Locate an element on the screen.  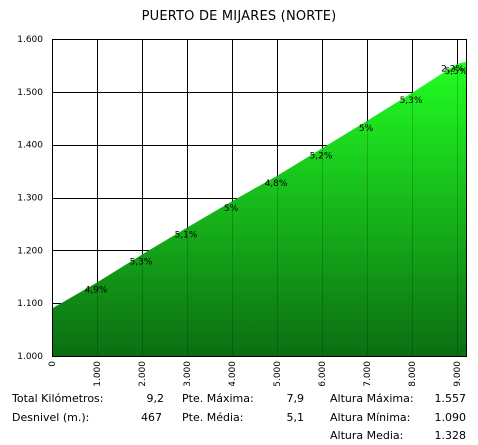
pte-media-label: Pte. Média: is located at coordinates (213, 417).